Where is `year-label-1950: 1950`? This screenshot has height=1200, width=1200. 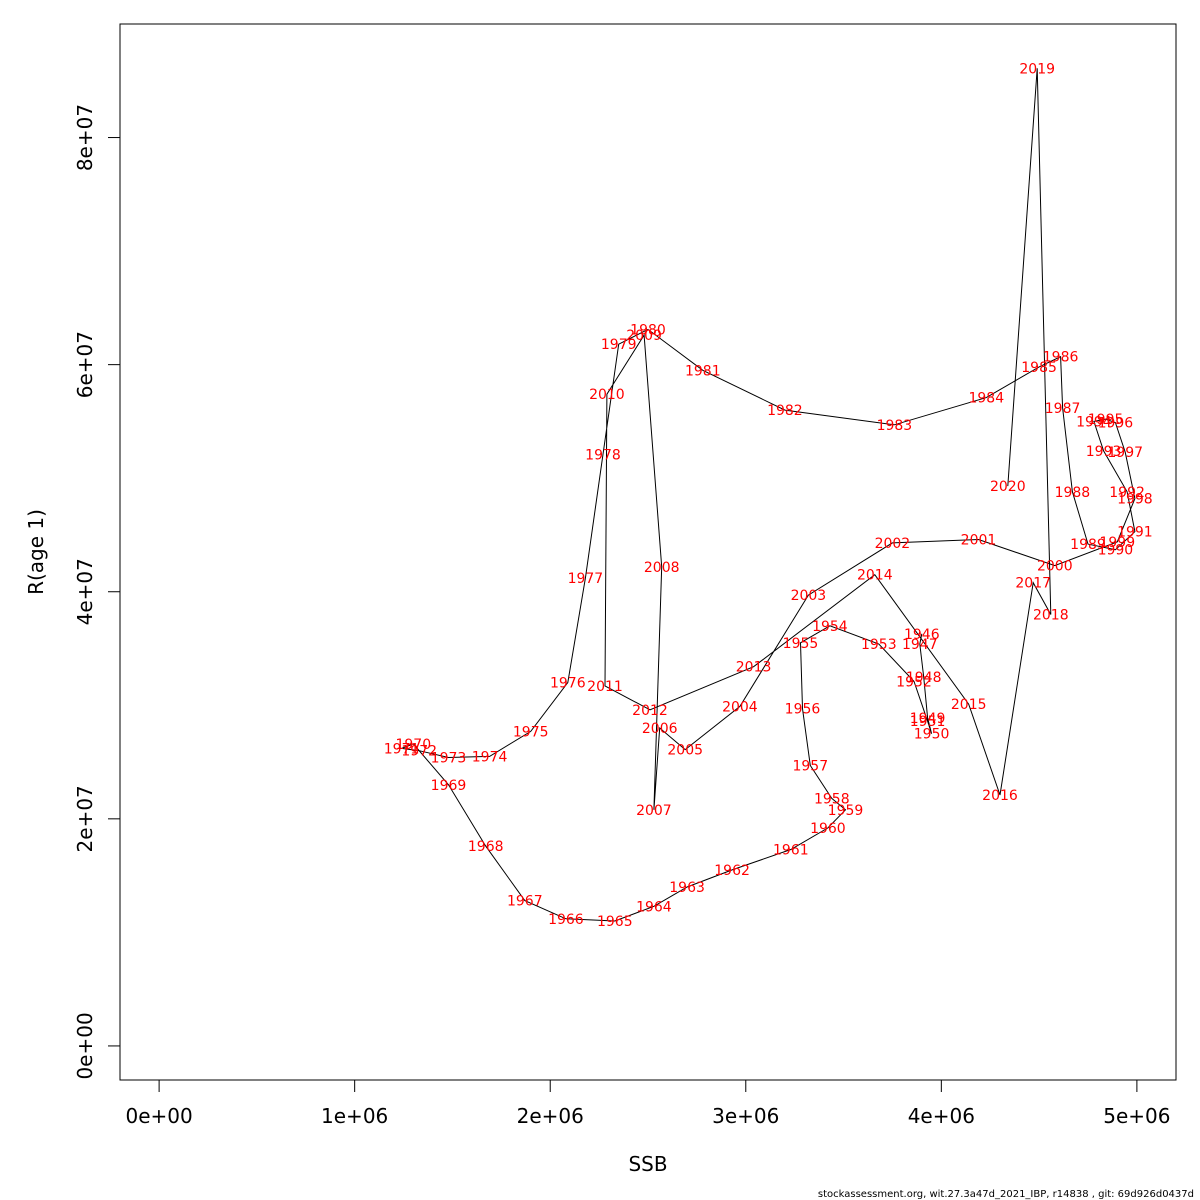 year-label-1950: 1950 is located at coordinates (932, 735).